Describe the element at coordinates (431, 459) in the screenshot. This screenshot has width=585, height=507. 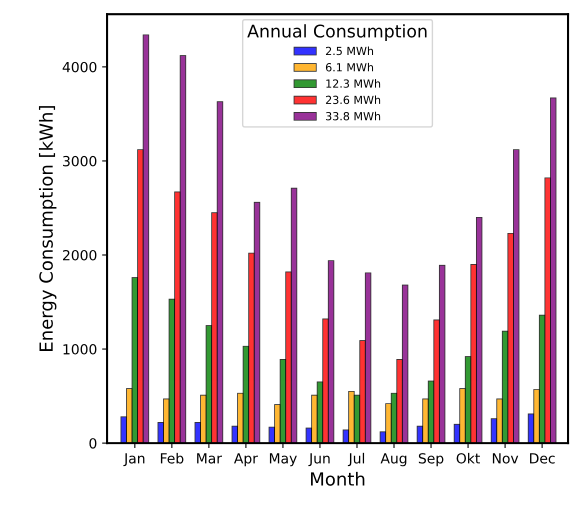
I see `x-tick-label: Sep` at that location.